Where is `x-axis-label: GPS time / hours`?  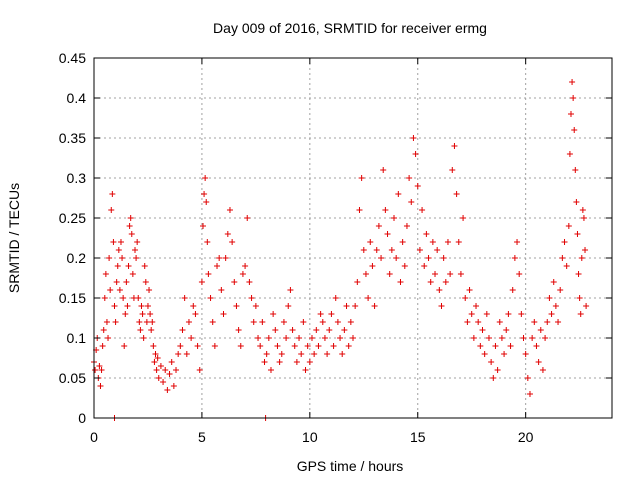 x-axis-label: GPS time / hours is located at coordinates (350, 466).